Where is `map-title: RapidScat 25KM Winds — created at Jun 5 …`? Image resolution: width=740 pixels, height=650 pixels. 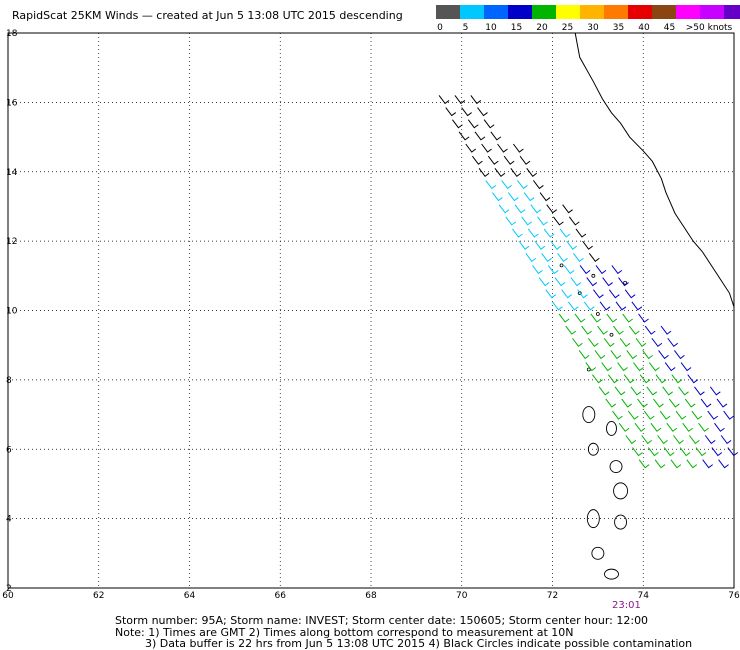
map-title: RapidScat 25KM Winds — created at Jun 5 … is located at coordinates (207, 15).